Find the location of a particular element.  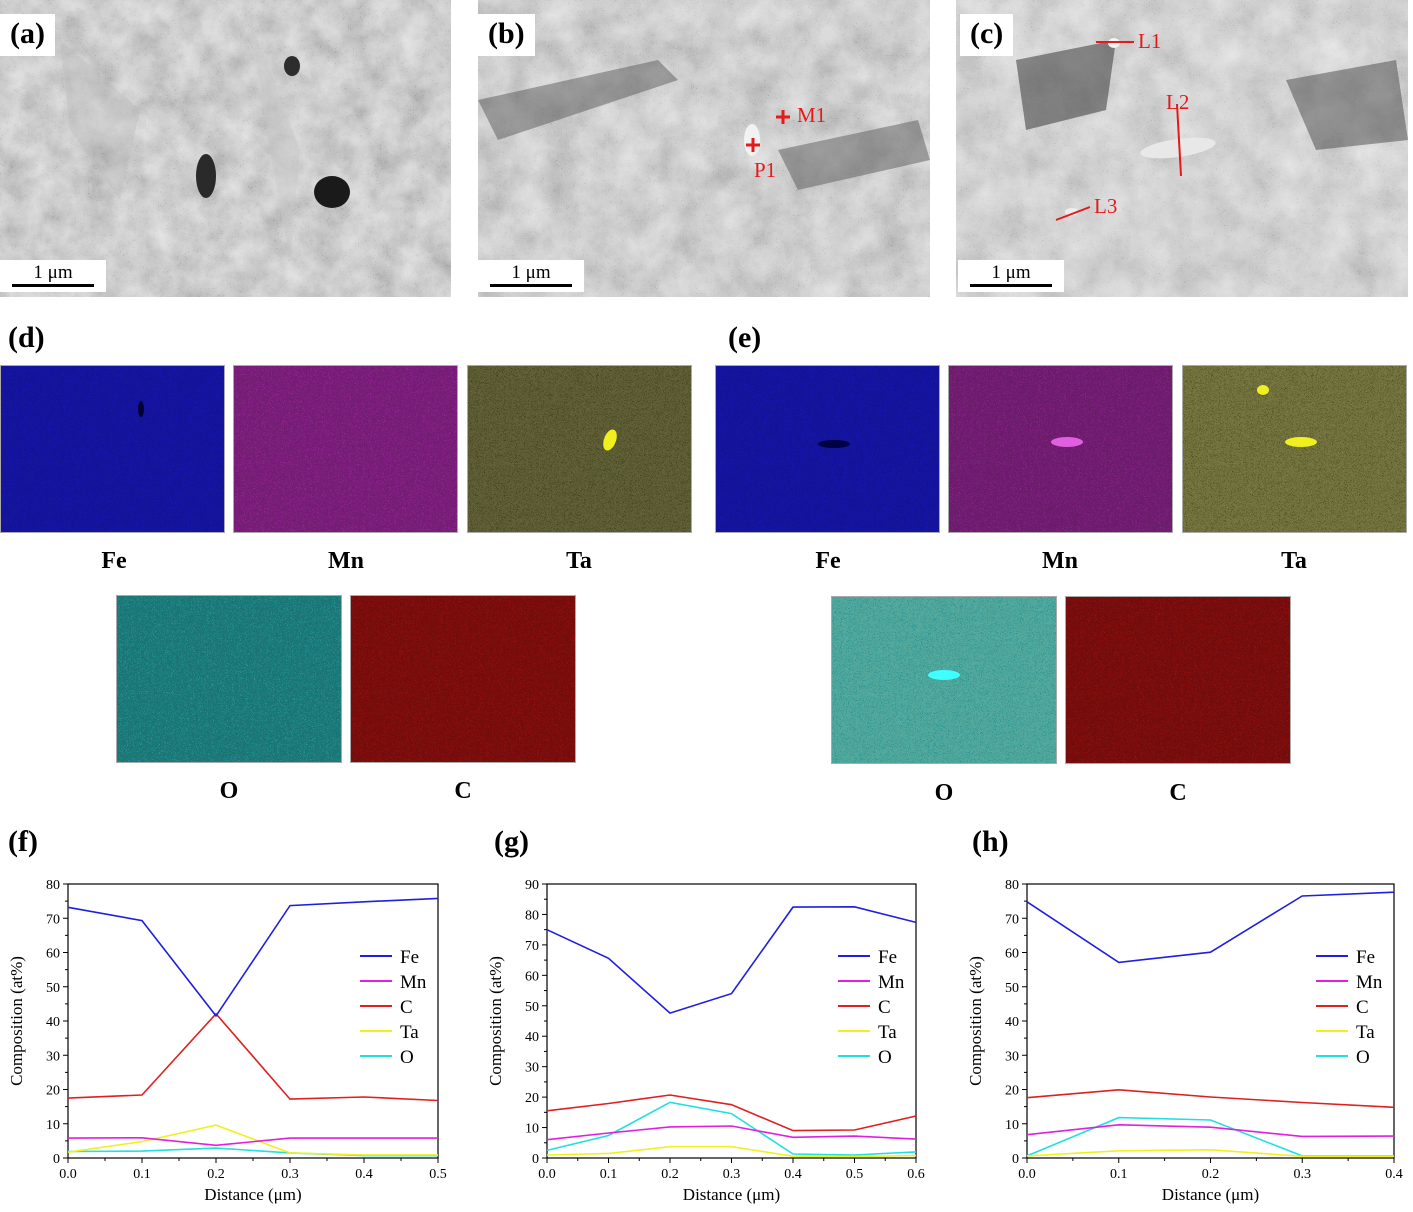

x-tick-label: 0.0 is located at coordinates (547, 1174).